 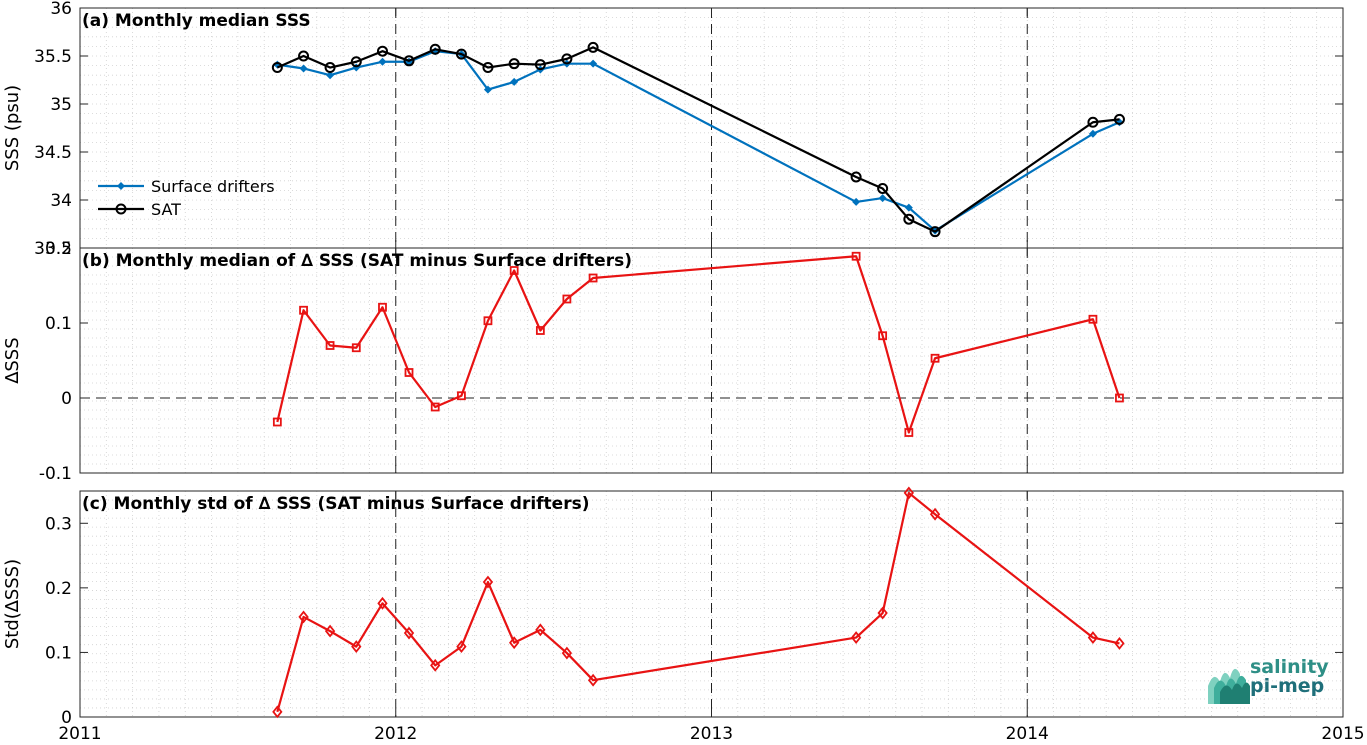 I want to click on x-tick-label: 2014, so click(x=1027, y=734).